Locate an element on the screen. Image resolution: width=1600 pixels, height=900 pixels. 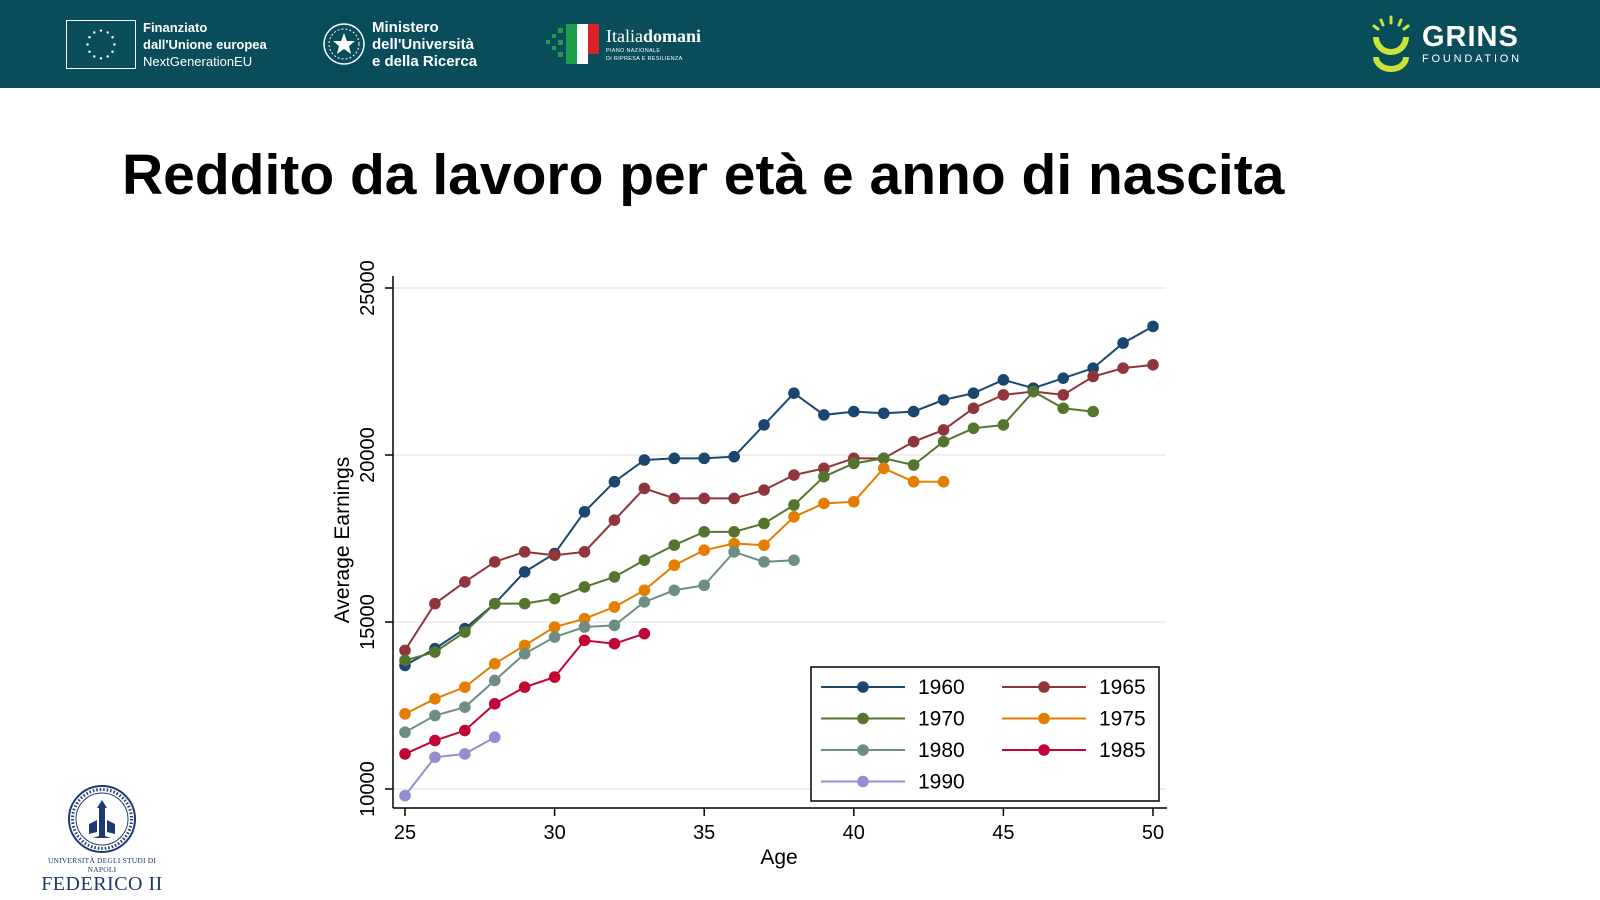
legend-label-1960: 1960 is located at coordinates (941, 687).